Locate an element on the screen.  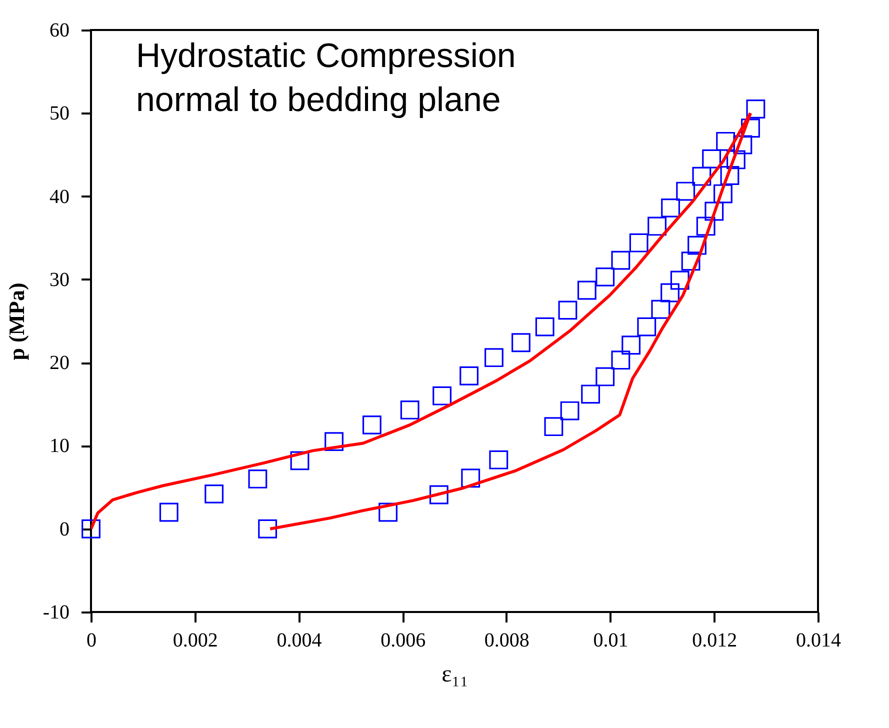
y-tick-label: 40 is located at coordinates (60, 197).